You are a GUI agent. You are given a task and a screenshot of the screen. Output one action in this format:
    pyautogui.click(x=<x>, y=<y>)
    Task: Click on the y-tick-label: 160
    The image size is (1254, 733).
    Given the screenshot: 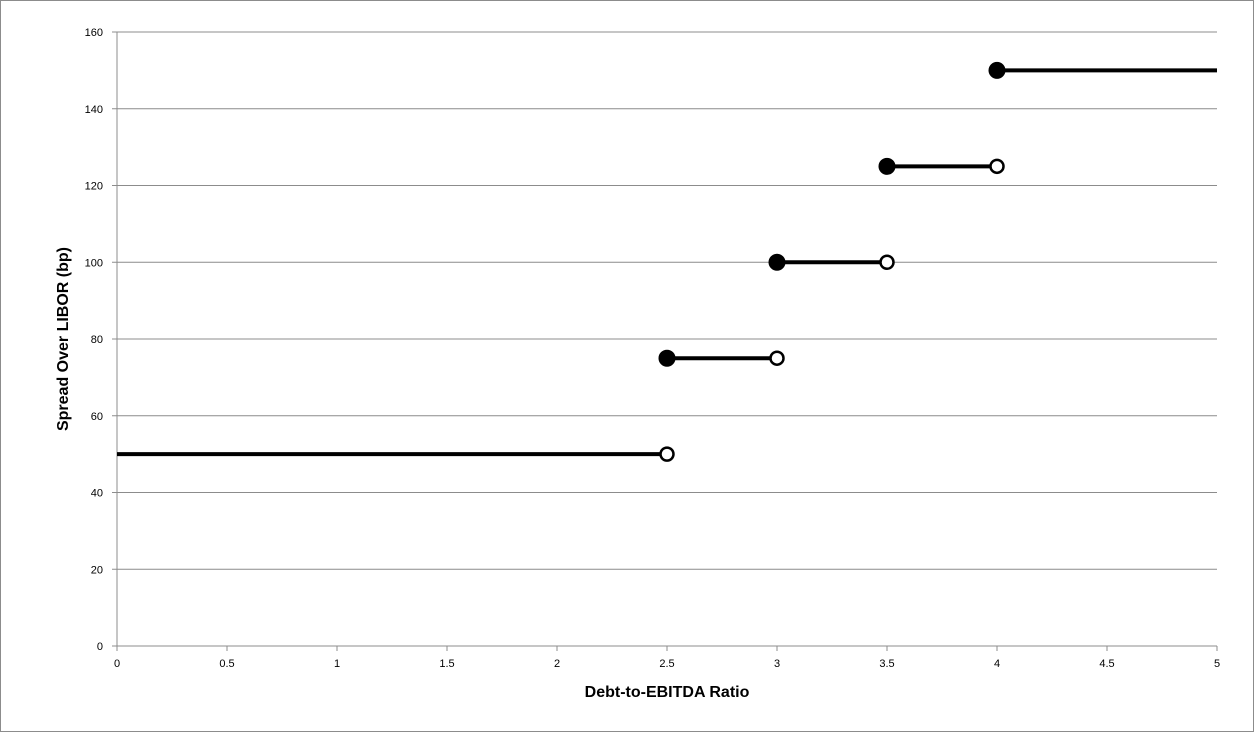 What is the action you would take?
    pyautogui.click(x=94, y=33)
    